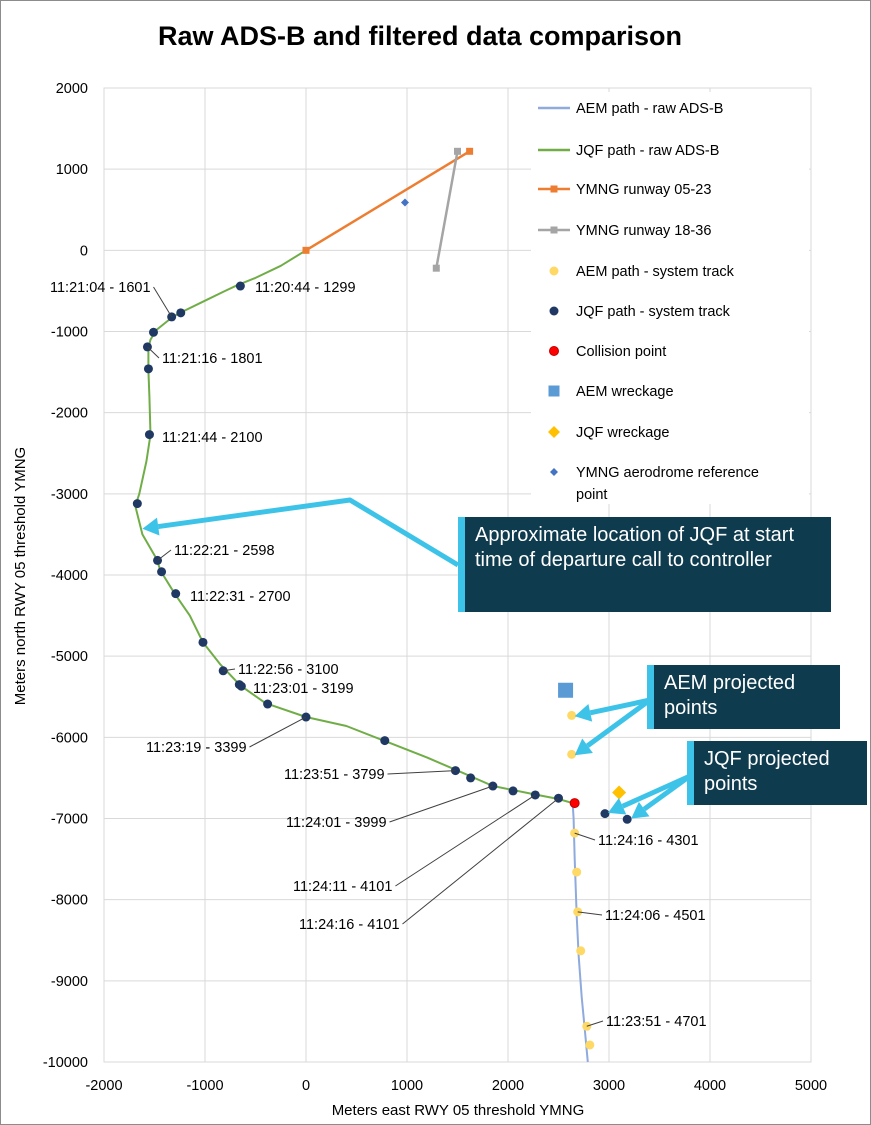  What do you see at coordinates (69, 333) in the screenshot?
I see `y-tick-label: -1000` at bounding box center [69, 333].